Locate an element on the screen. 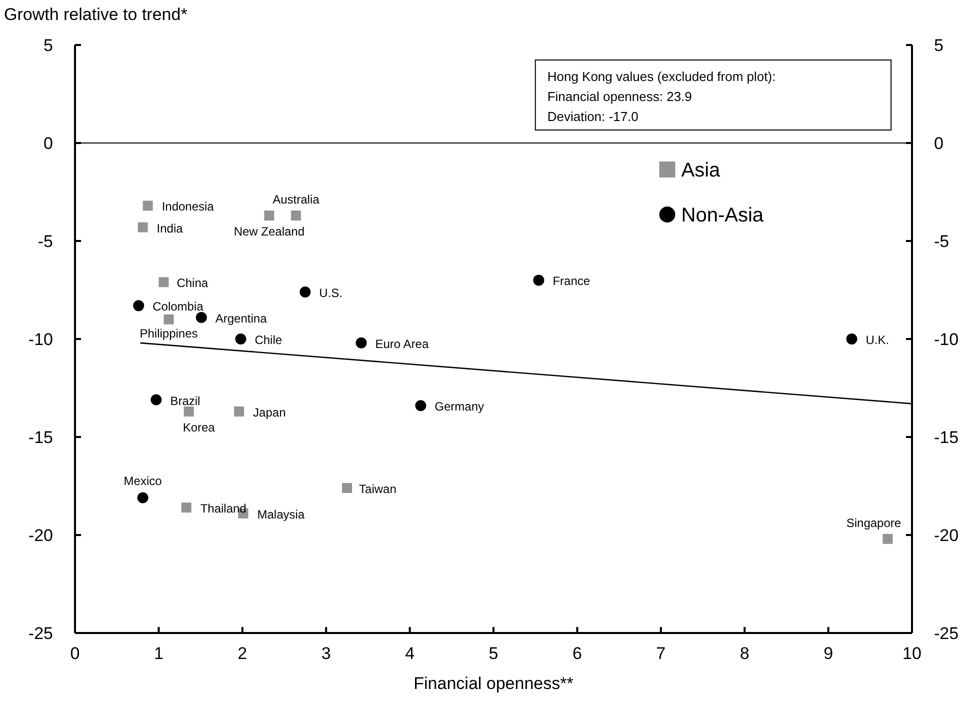 The image size is (976, 713). annotation: Japan is located at coordinates (269, 413).